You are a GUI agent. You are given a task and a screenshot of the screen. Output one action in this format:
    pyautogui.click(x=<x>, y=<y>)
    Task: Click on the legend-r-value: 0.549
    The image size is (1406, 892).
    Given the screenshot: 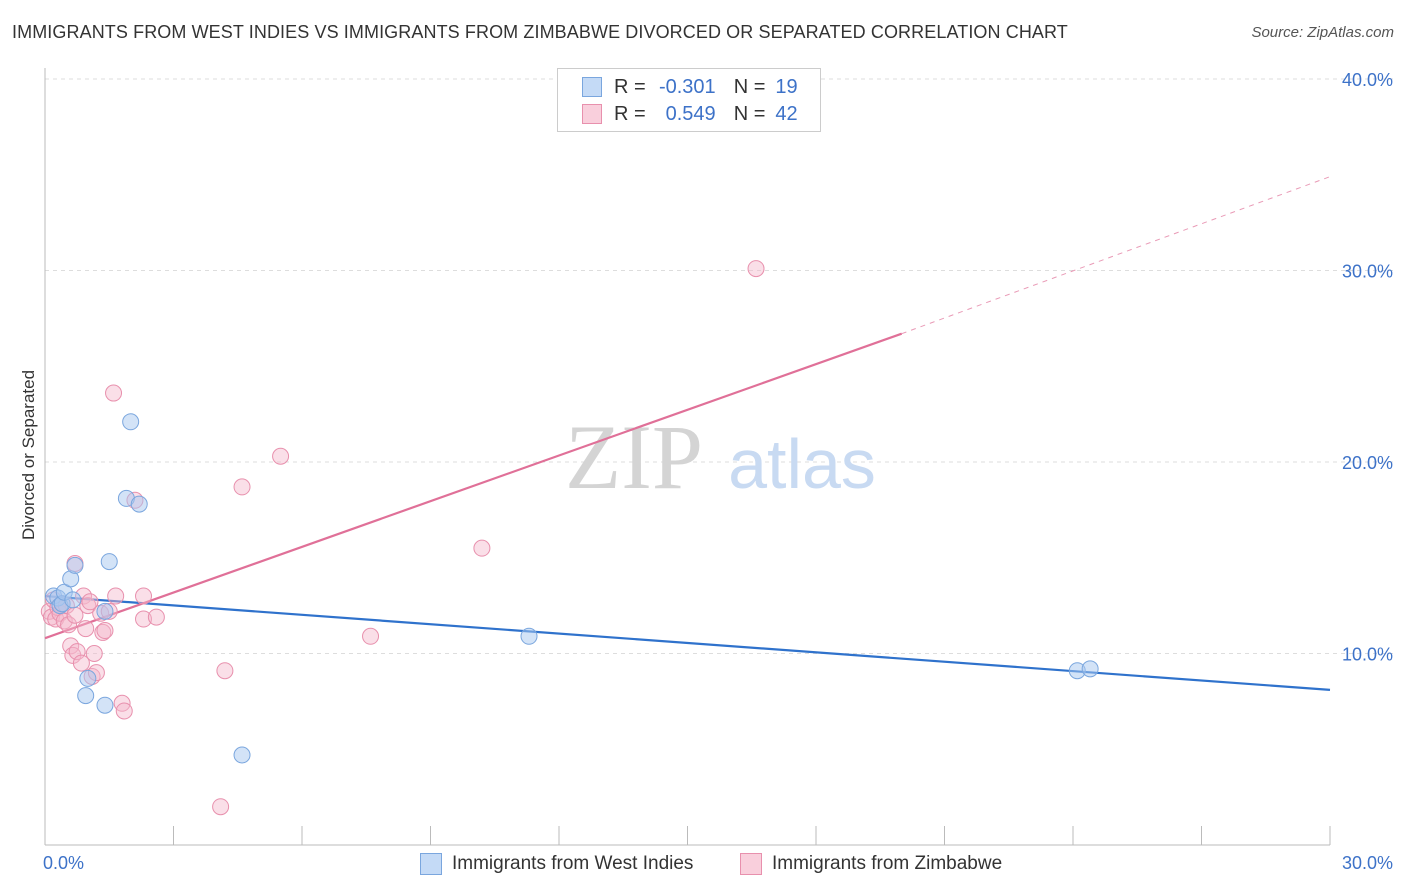 What is the action you would take?
    pyautogui.click(x=690, y=113)
    